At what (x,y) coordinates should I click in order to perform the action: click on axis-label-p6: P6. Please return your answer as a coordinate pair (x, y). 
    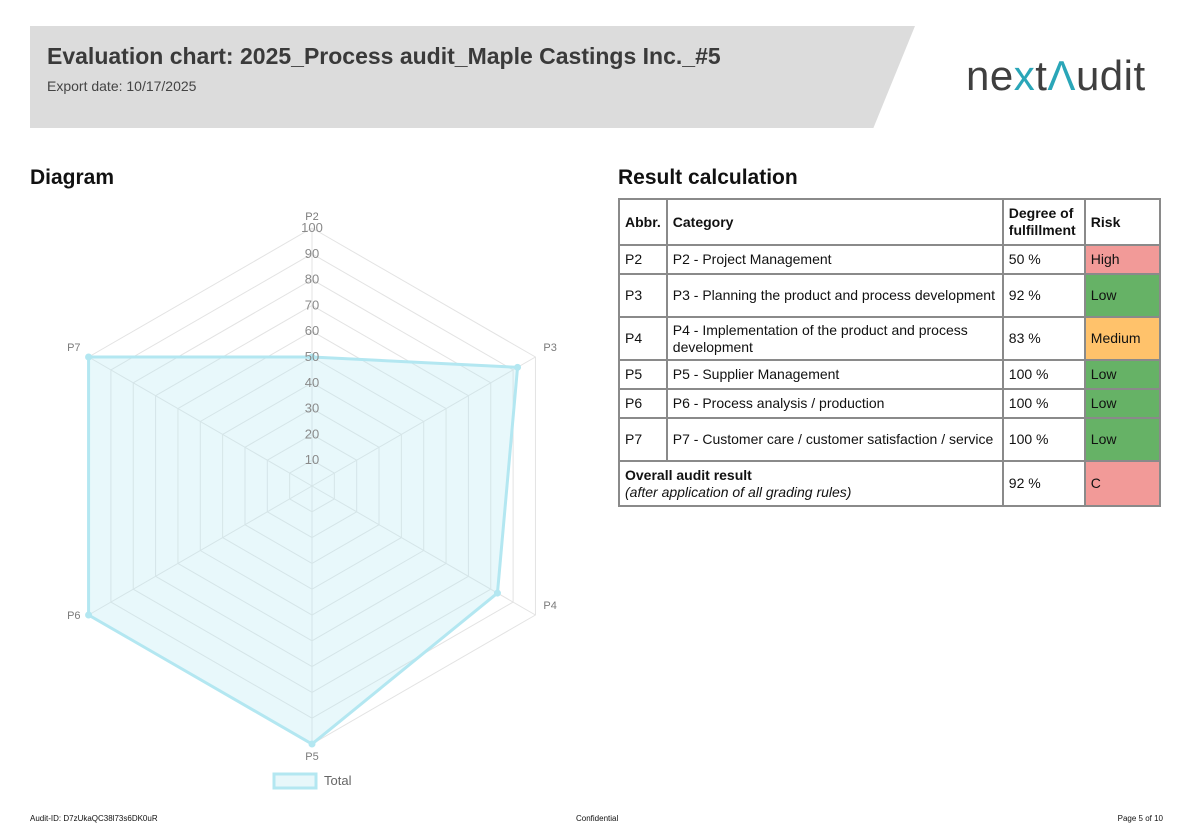
    Looking at the image, I should click on (73, 616).